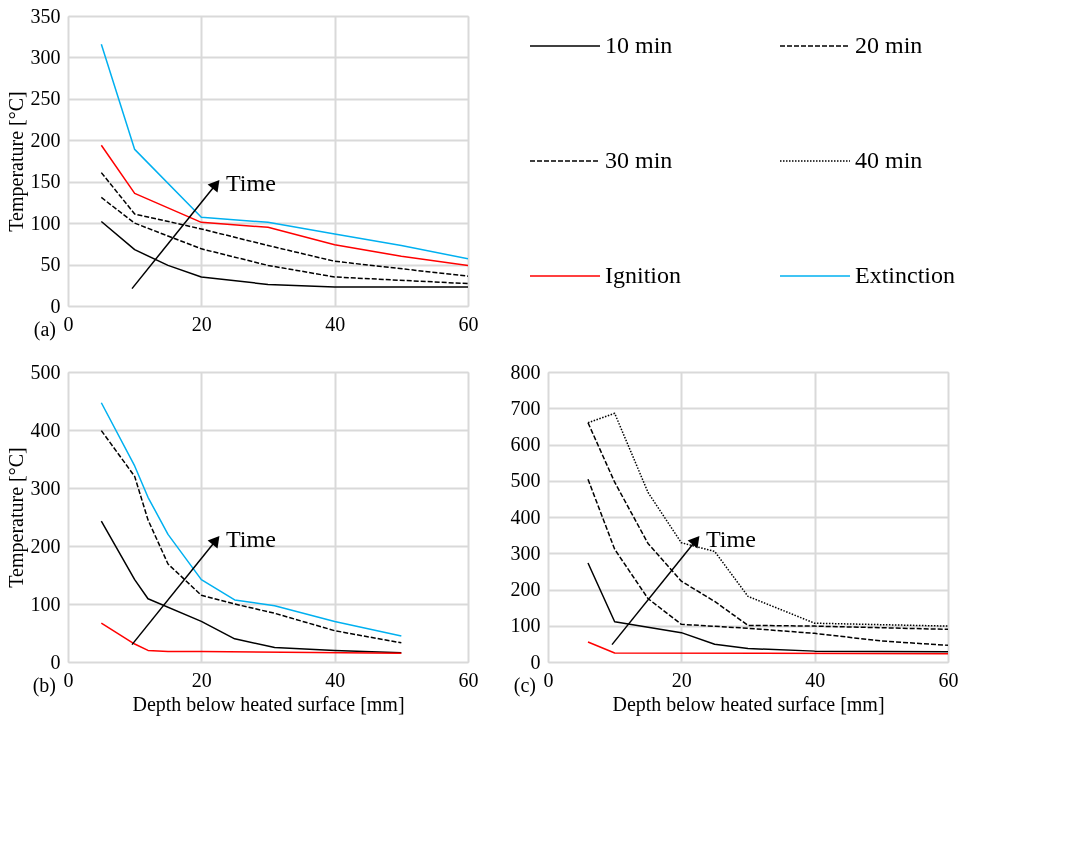 This screenshot has height=867, width=1082. I want to click on legend-label: 40 min, so click(889, 160).